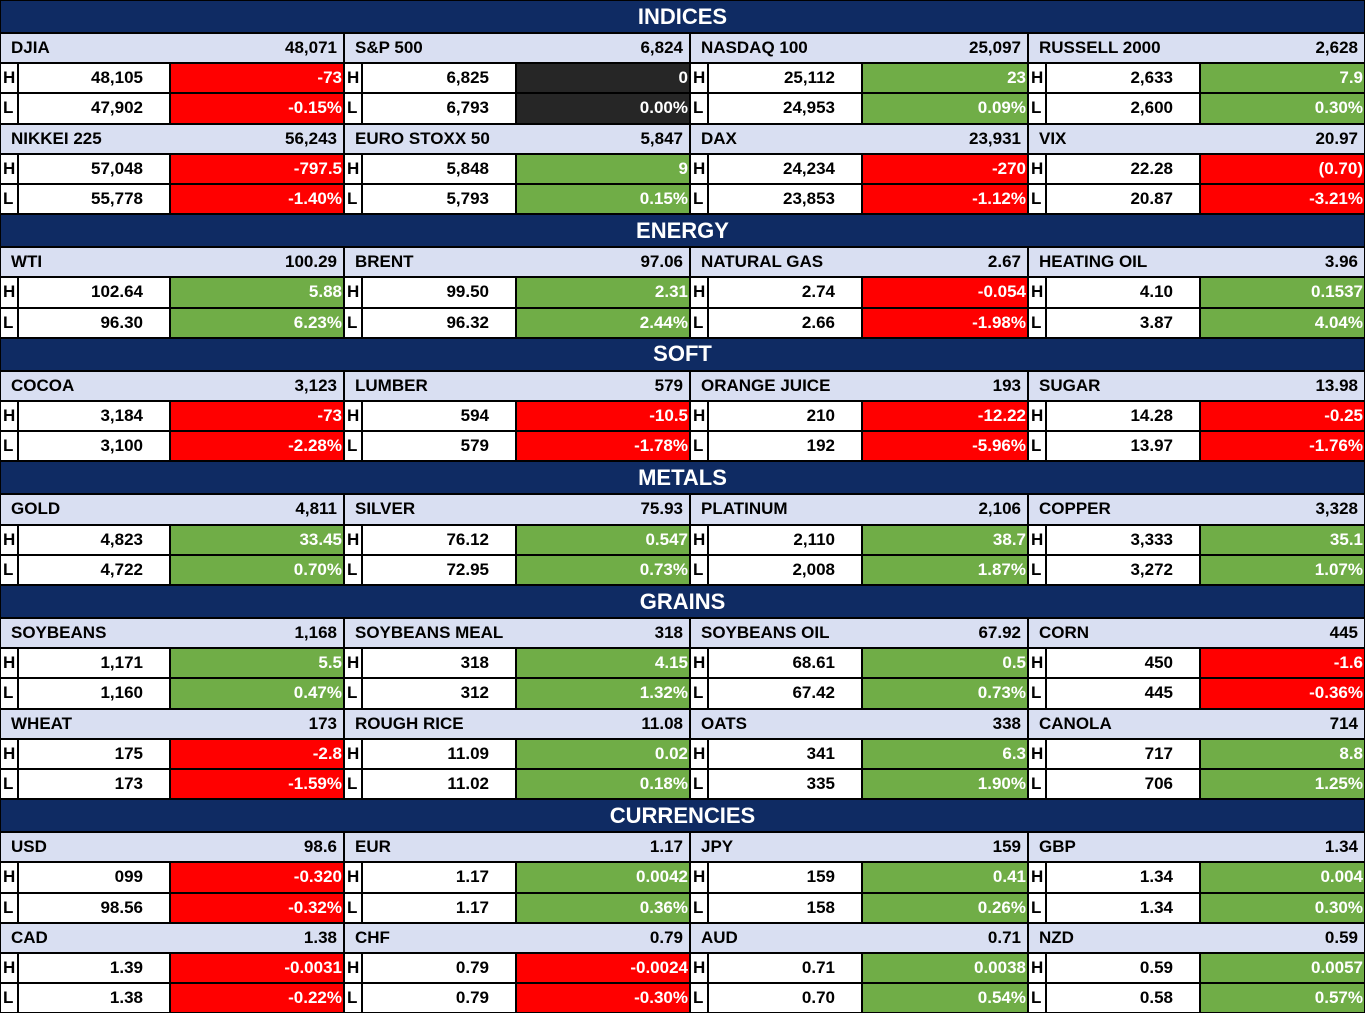  Describe the element at coordinates (322, 723) in the screenshot. I see `ticker-wheat-last: 173` at that location.